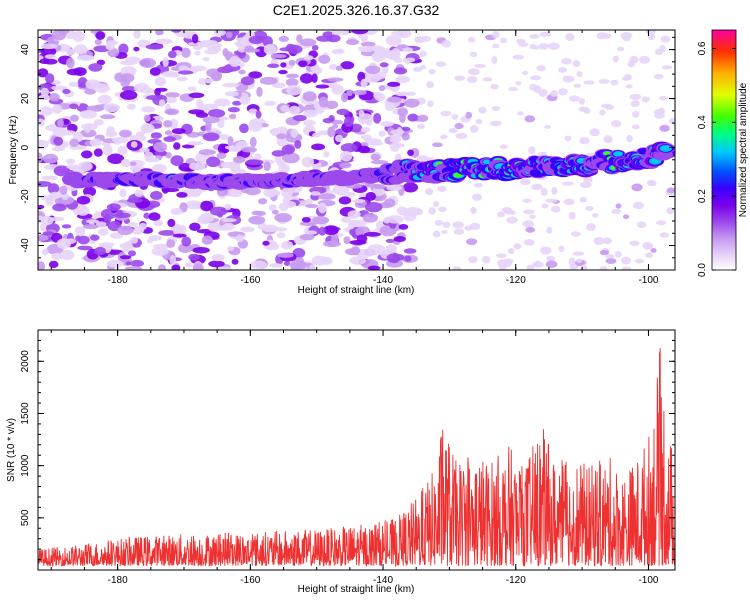 Image resolution: width=750 pixels, height=600 pixels. I want to click on colorbar-ticks: 0.0 0.2 0.4 0.6, so click(716, 159).